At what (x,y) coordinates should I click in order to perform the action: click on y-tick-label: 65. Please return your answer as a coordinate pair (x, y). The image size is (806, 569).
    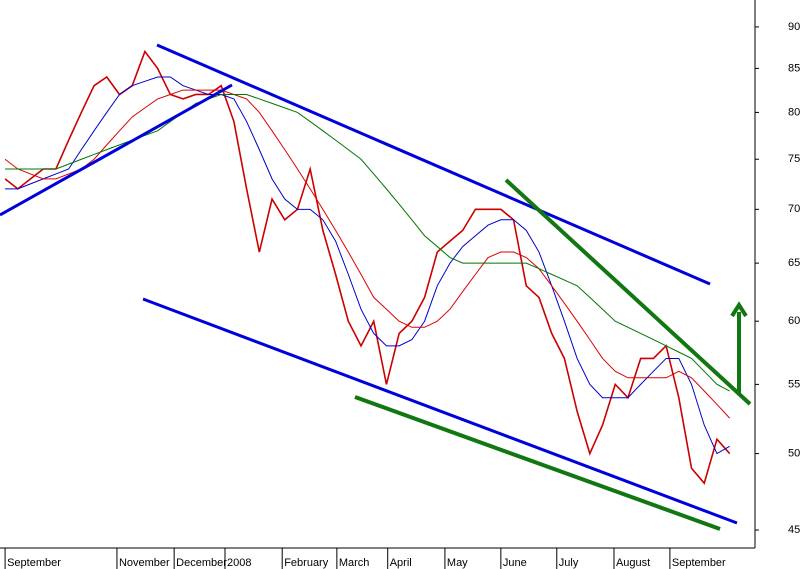
    Looking at the image, I should click on (794, 263).